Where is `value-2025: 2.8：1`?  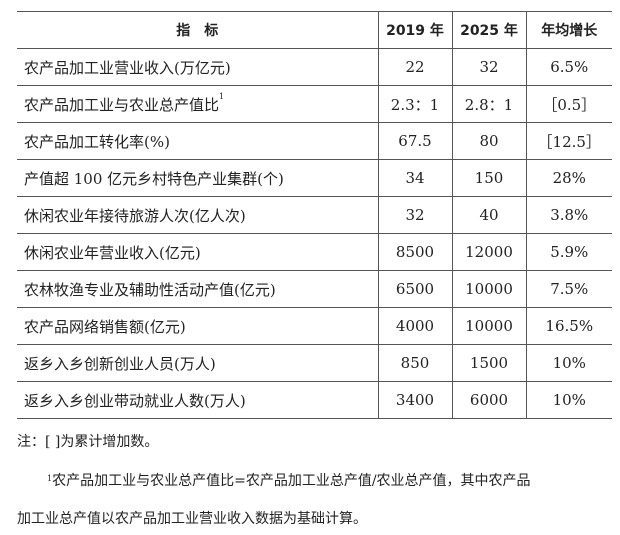
value-2025: 2.8：1 is located at coordinates (488, 104).